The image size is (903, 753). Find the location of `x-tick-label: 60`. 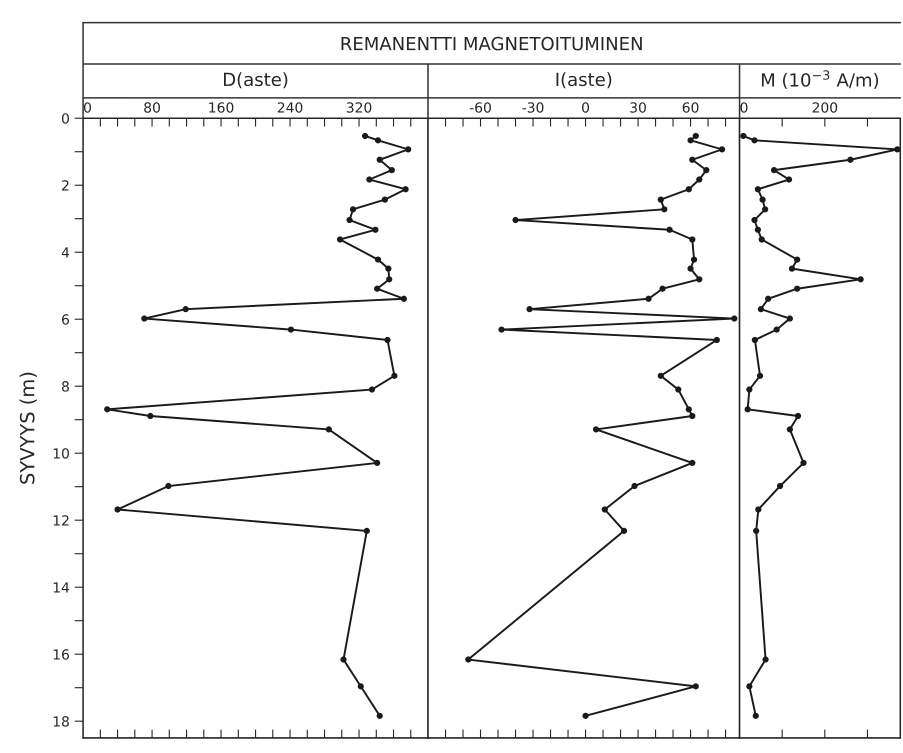

x-tick-label: 60 is located at coordinates (690, 107).